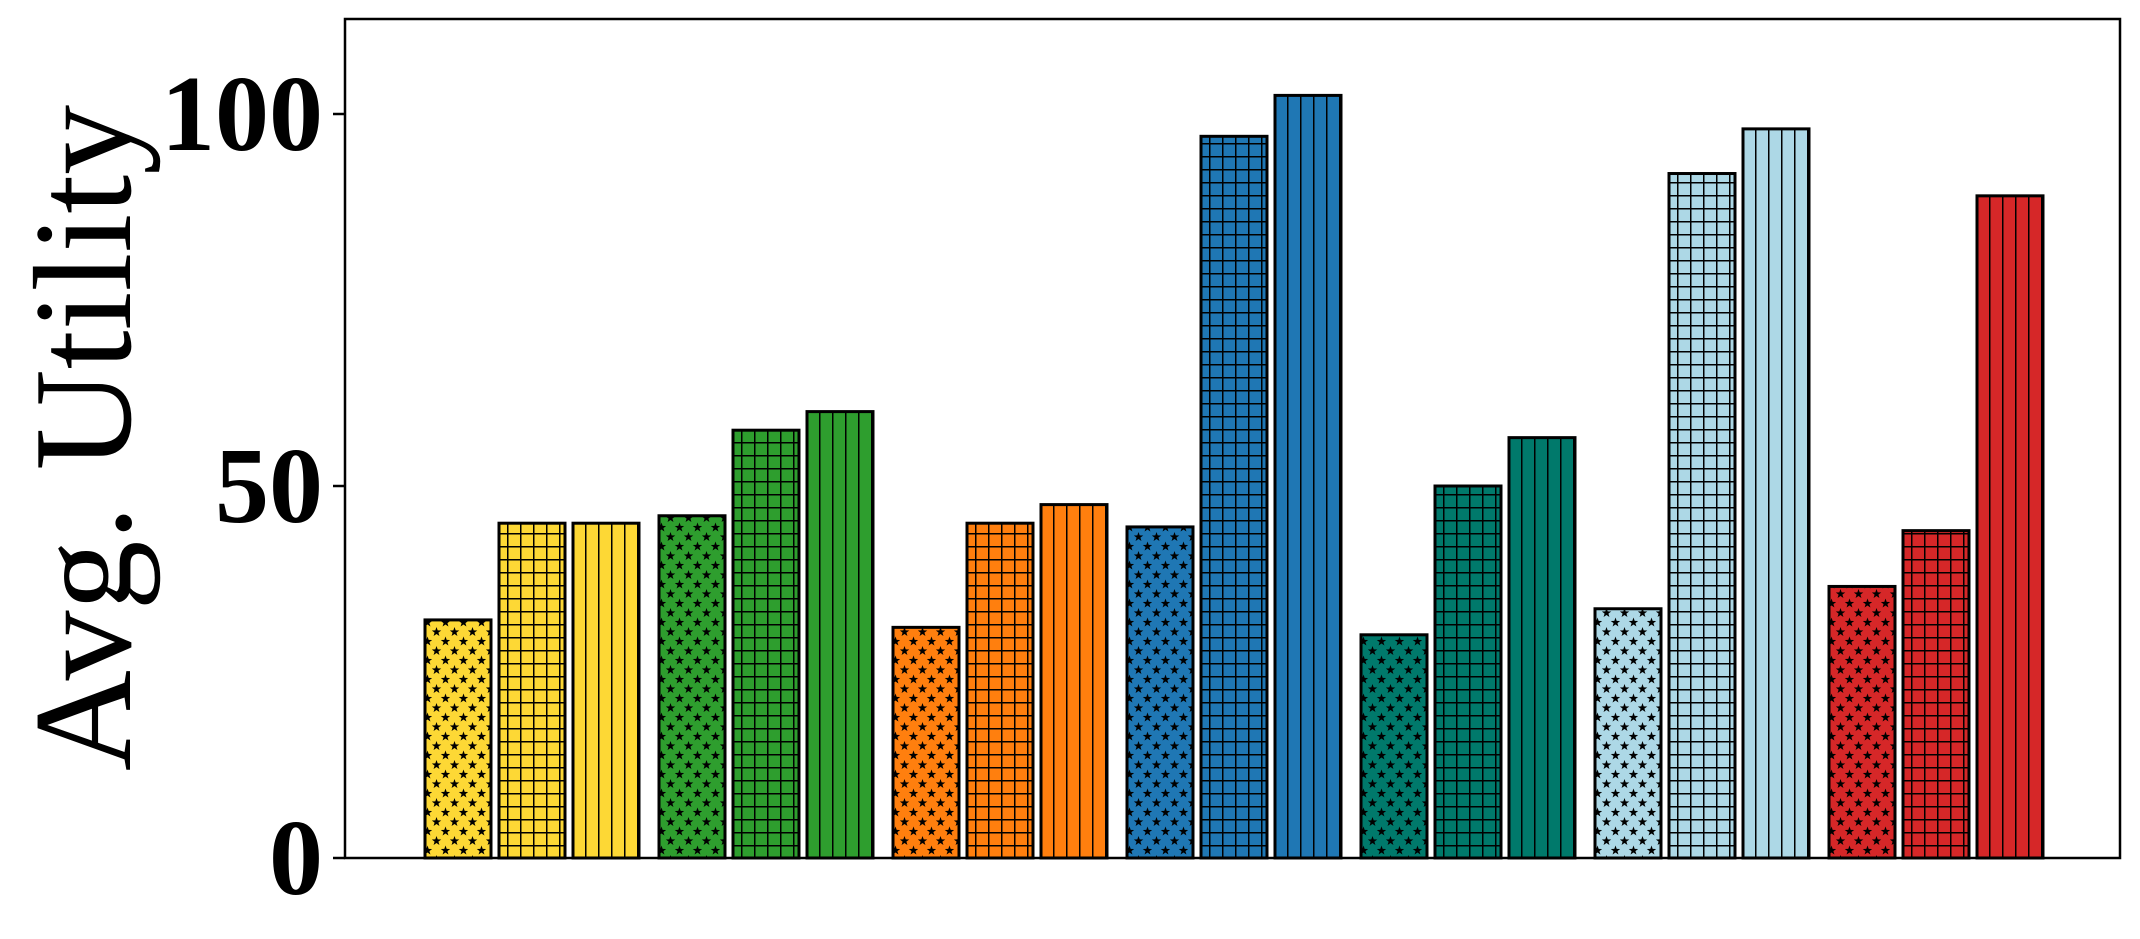 The width and height of the screenshot is (2140, 939). Describe the element at coordinates (1160, 692) in the screenshot. I see `bar-group-4-stars` at that location.